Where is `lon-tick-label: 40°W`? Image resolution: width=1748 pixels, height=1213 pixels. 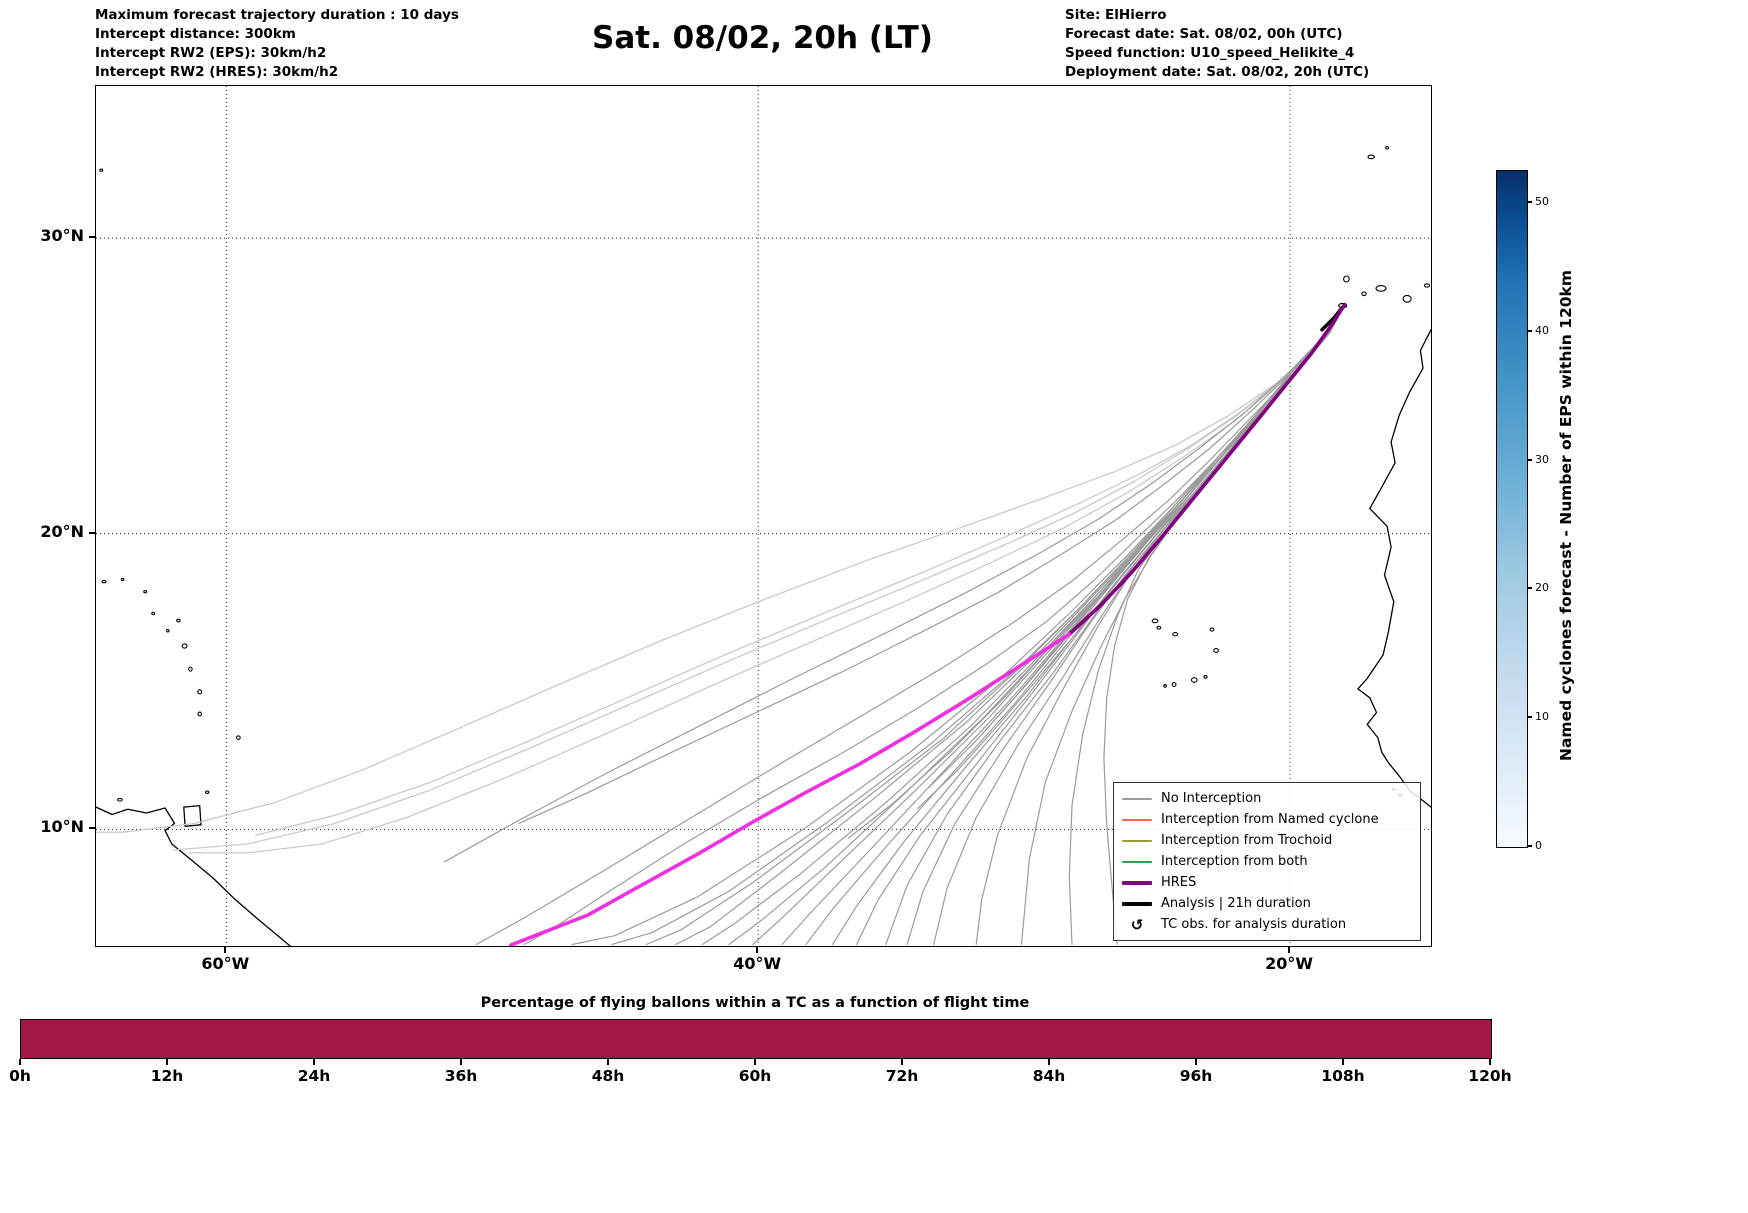
lon-tick-label: 40°W is located at coordinates (757, 963).